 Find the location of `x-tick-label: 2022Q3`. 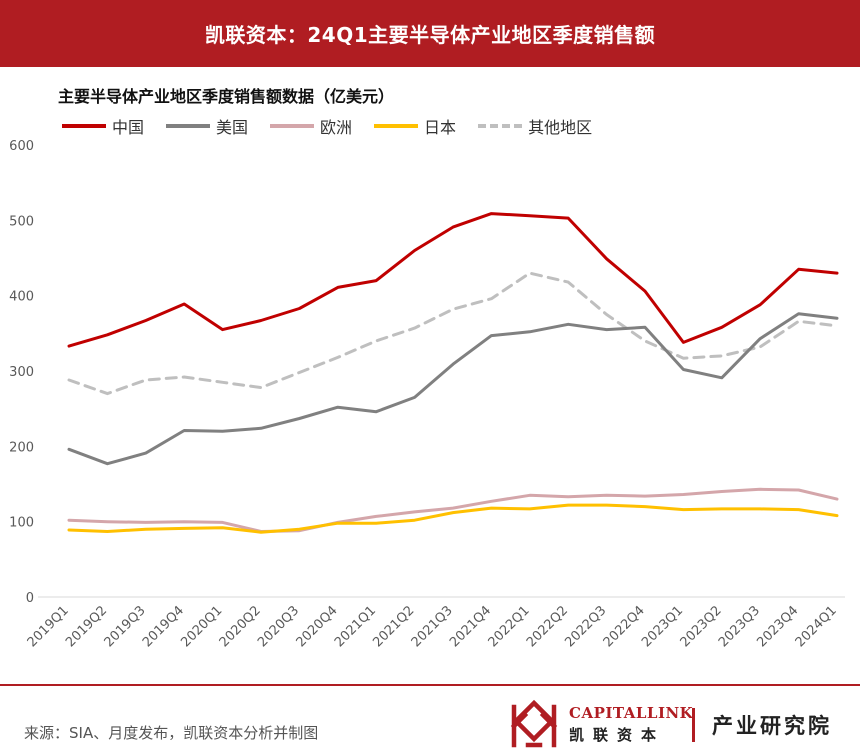

x-tick-label: 2022Q3 is located at coordinates (585, 626).